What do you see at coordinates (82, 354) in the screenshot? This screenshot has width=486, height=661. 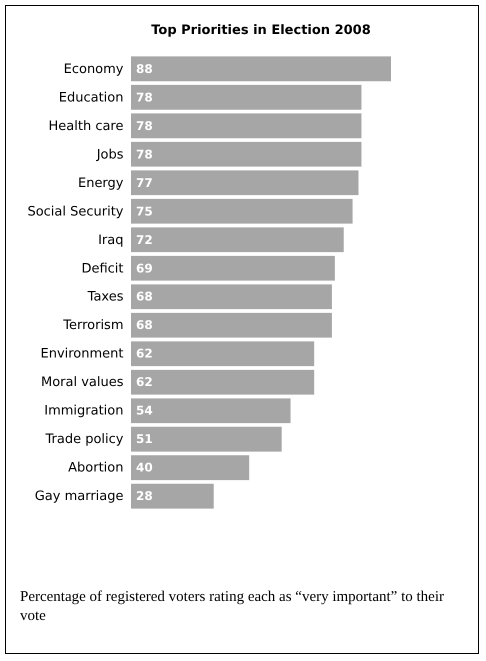 I see `y-tick-label: Environment` at bounding box center [82, 354].